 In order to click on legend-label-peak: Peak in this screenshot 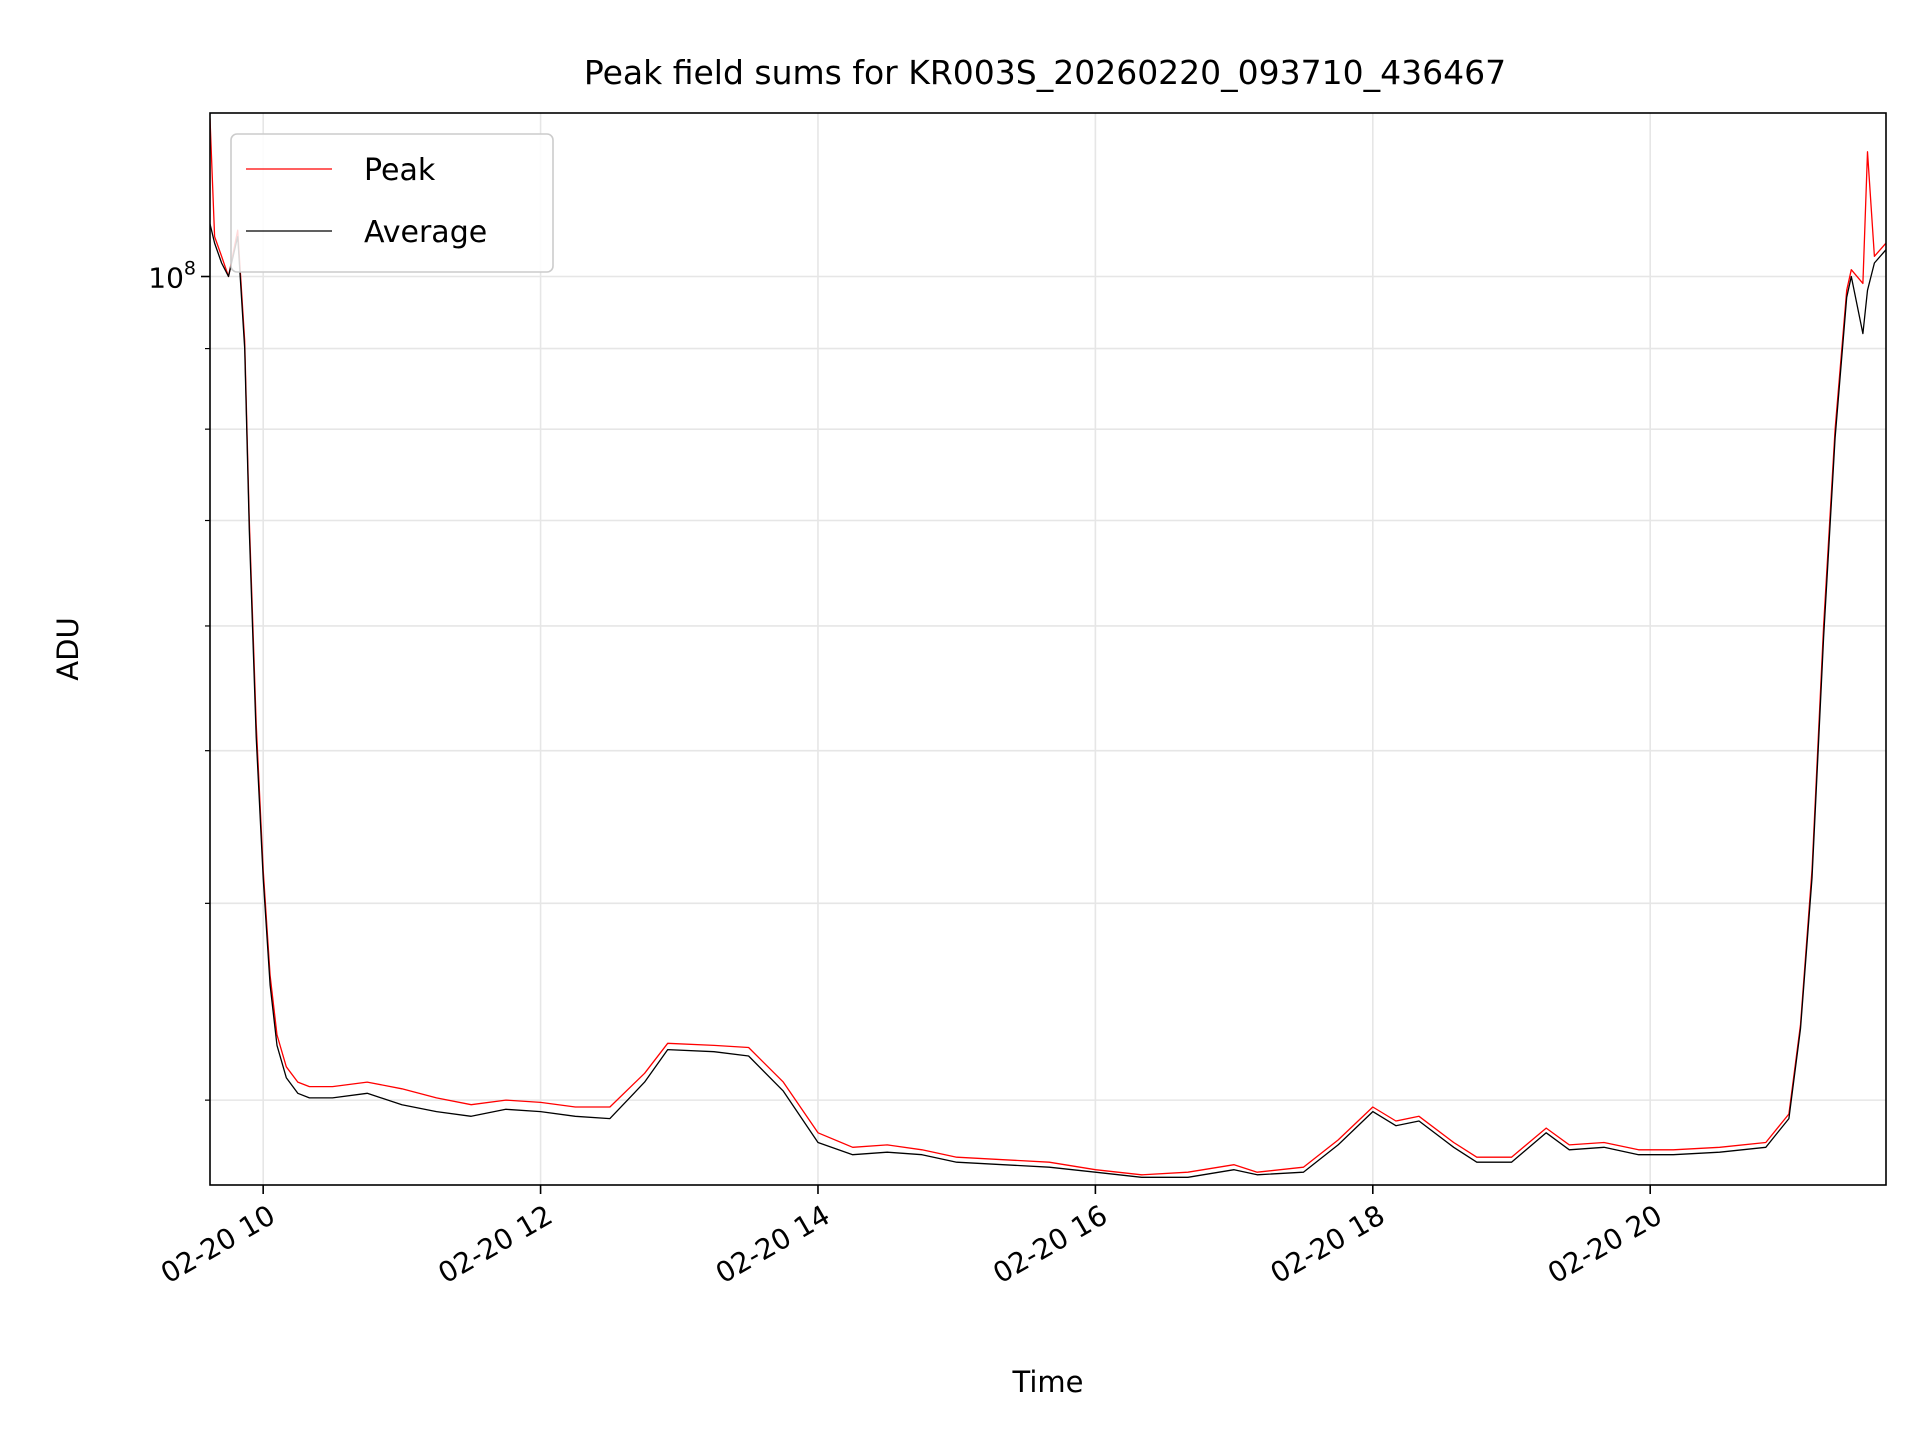, I will do `click(400, 170)`.